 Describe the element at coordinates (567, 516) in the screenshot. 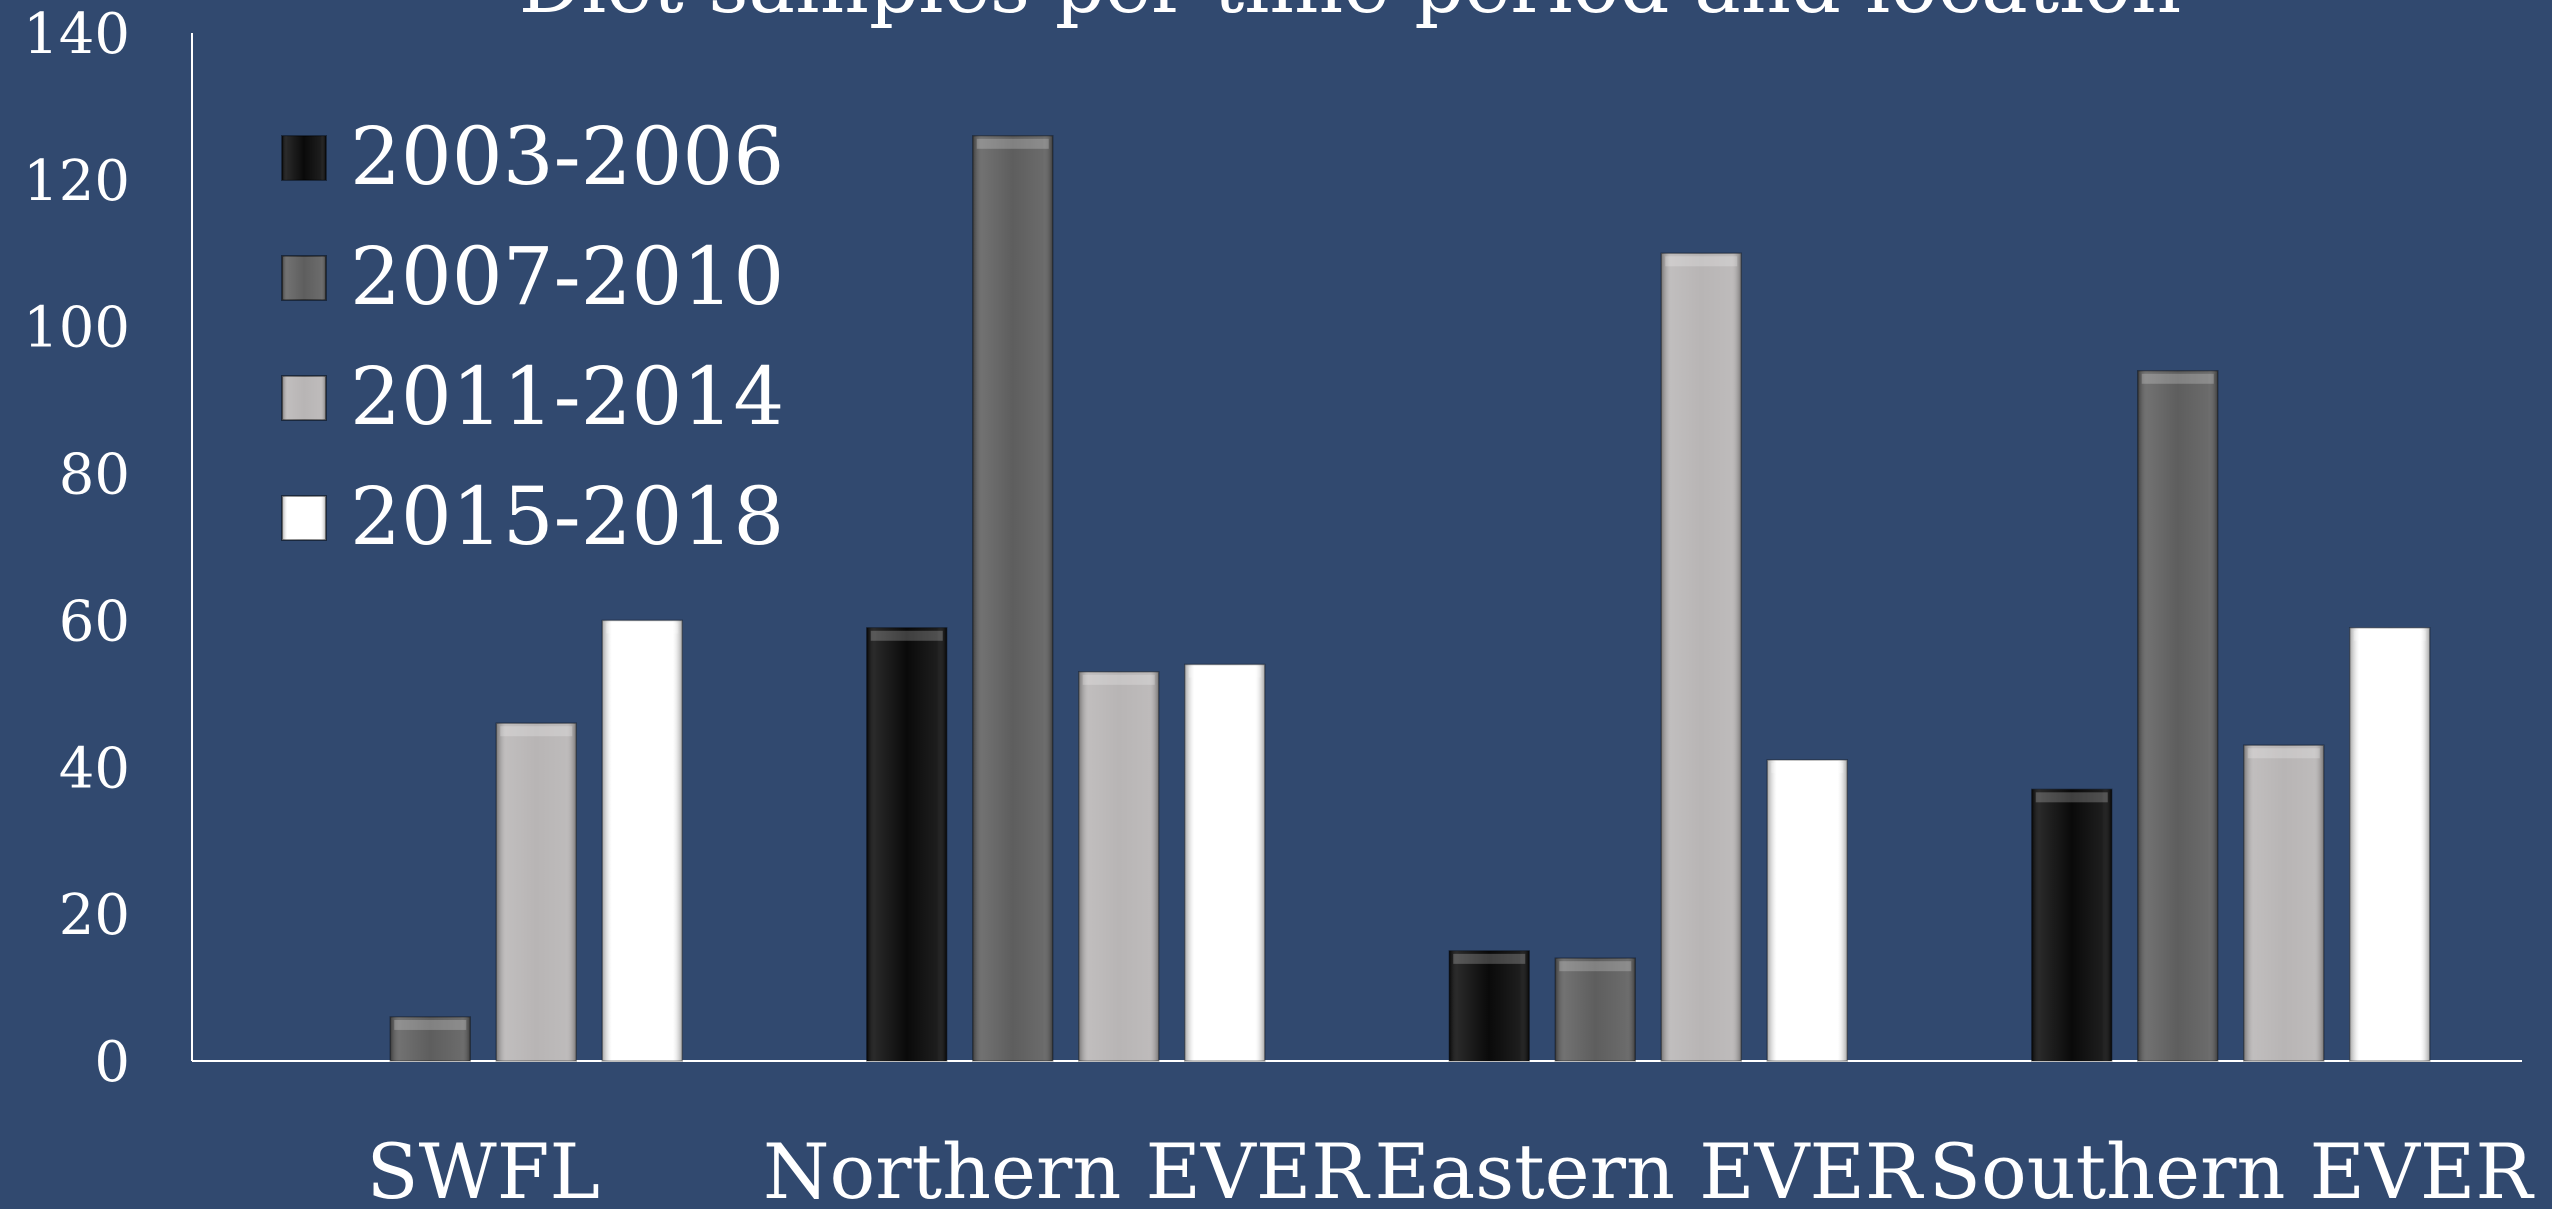

I see `legend-label: 2015-2018` at that location.